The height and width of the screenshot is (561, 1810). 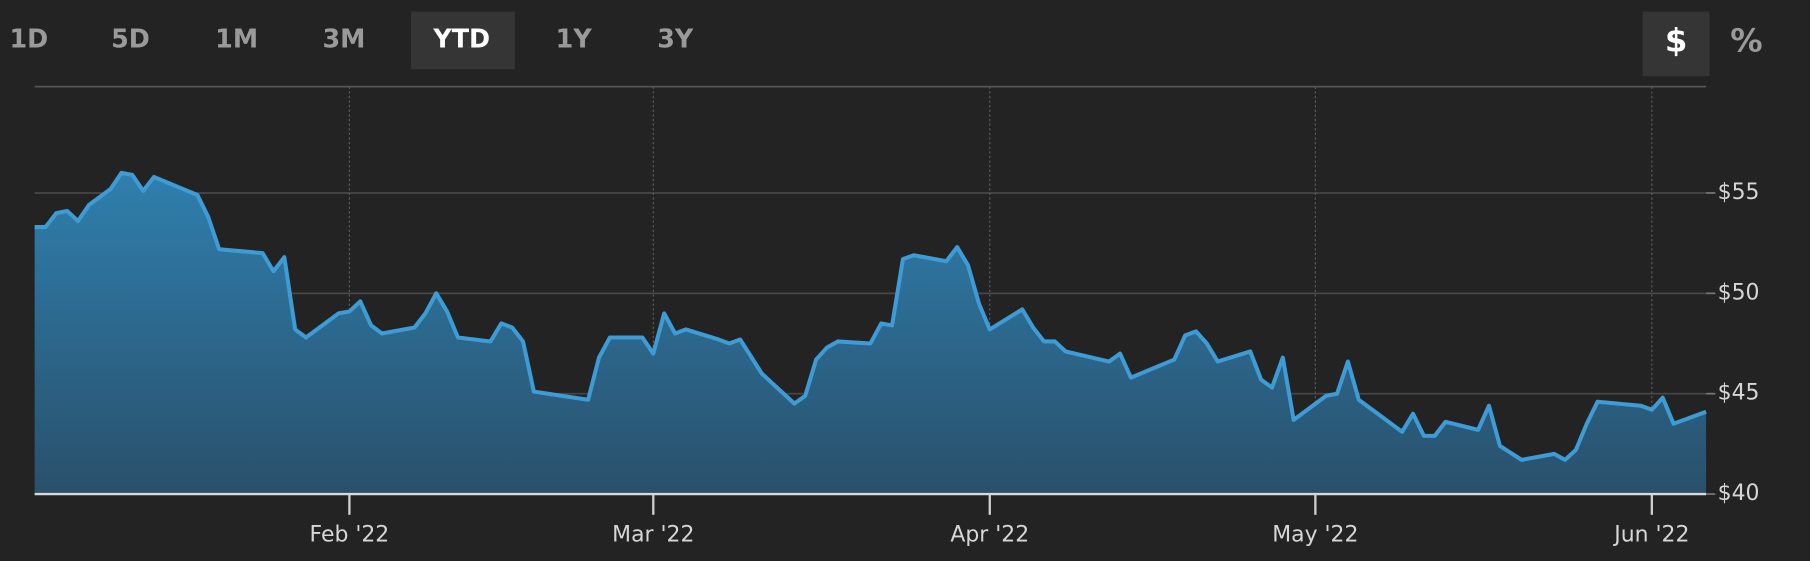 I want to click on range-button-bg, so click(x=462, y=40).